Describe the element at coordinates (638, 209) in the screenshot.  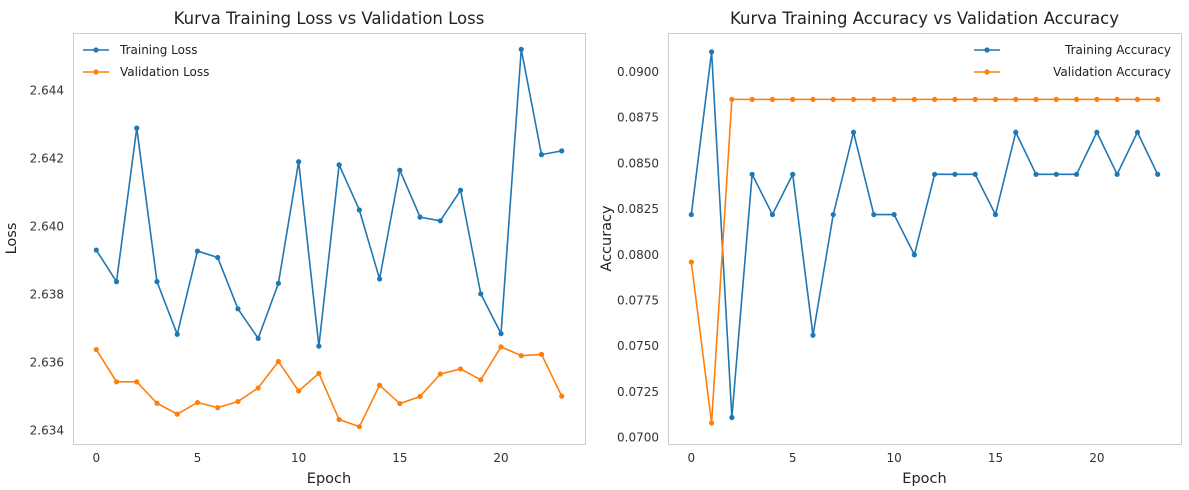
I see `y-tick-label: 0.0825` at that location.